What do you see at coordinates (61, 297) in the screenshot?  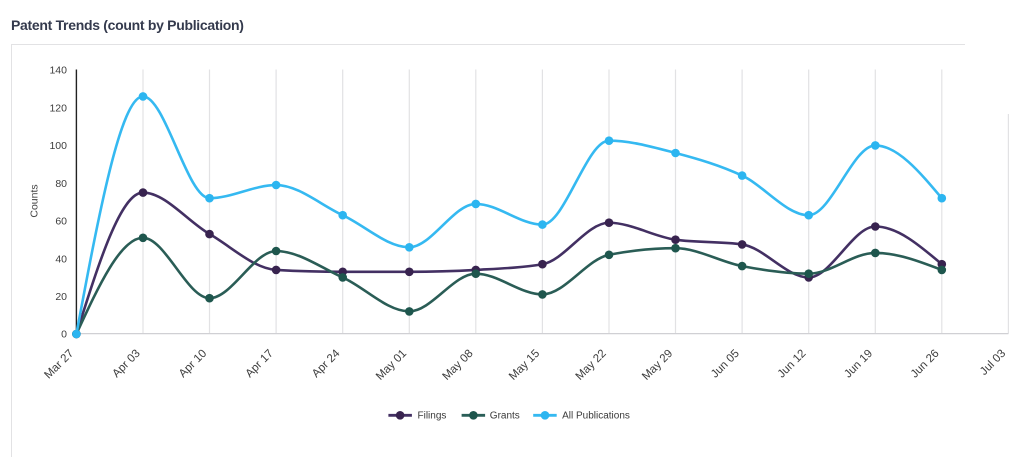 I see `svg-text: 20` at bounding box center [61, 297].